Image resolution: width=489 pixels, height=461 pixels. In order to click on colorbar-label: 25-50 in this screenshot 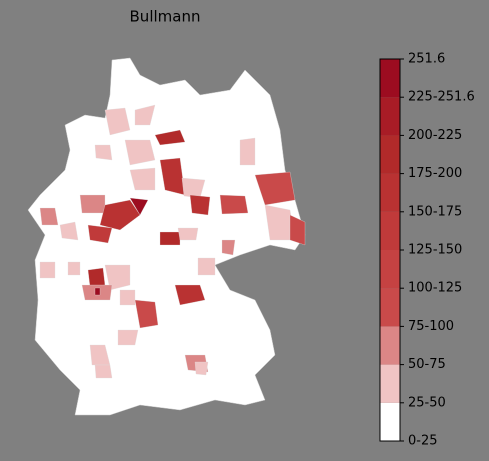, I will do `click(427, 402)`.